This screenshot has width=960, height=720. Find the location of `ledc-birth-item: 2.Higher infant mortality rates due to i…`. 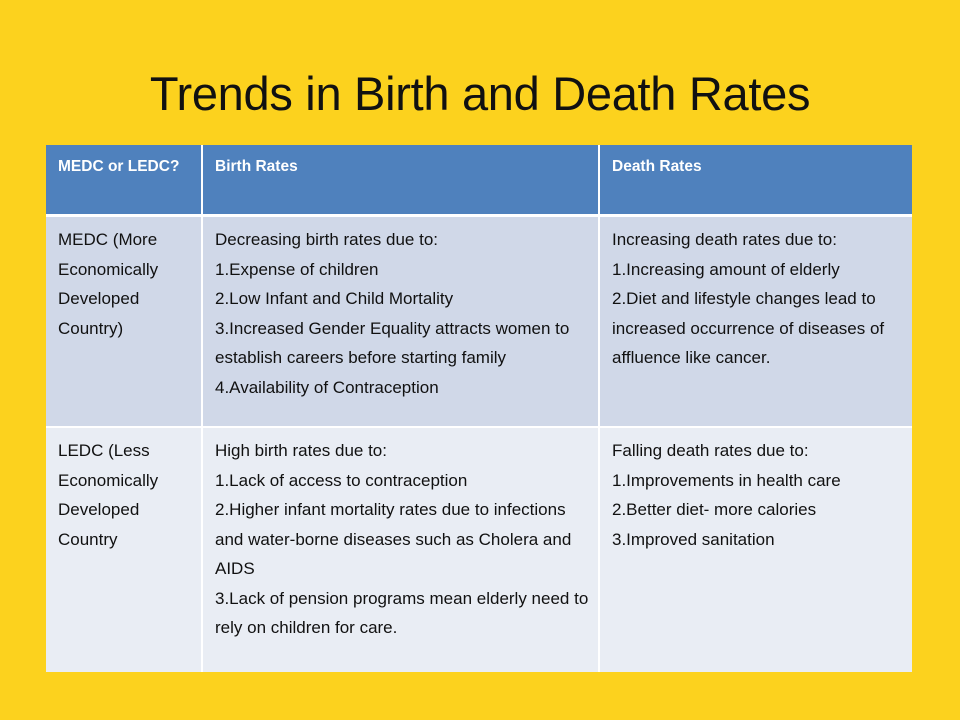

ledc-birth-item: 2.Higher infant mortality rates due to i… is located at coordinates (393, 539).